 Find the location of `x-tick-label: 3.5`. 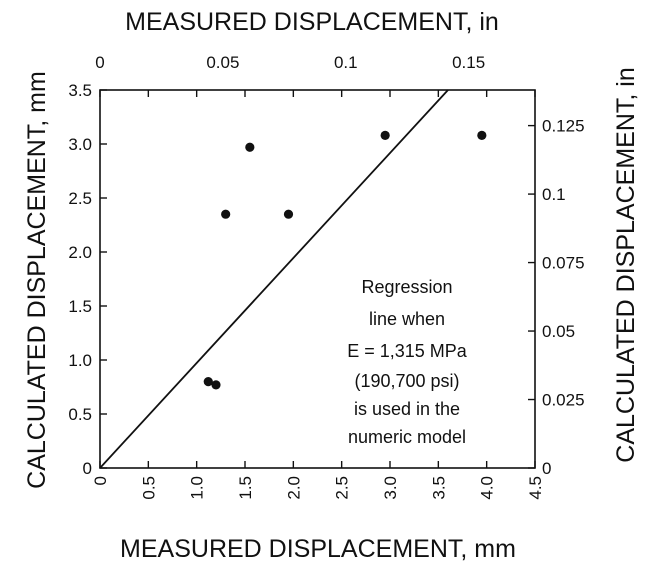

x-tick-label: 3.5 is located at coordinates (438, 488).